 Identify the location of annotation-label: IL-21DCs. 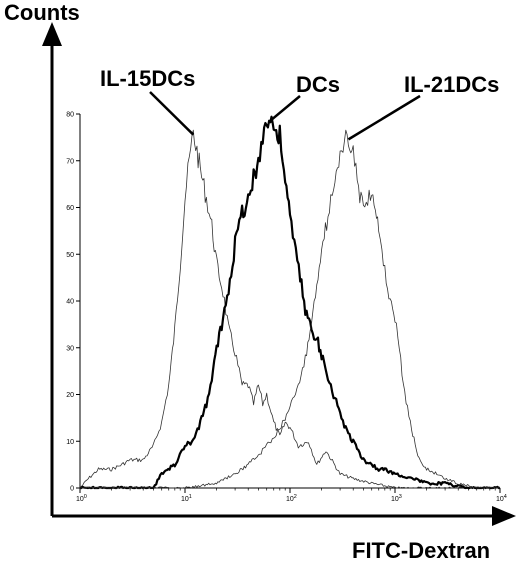
(451, 84).